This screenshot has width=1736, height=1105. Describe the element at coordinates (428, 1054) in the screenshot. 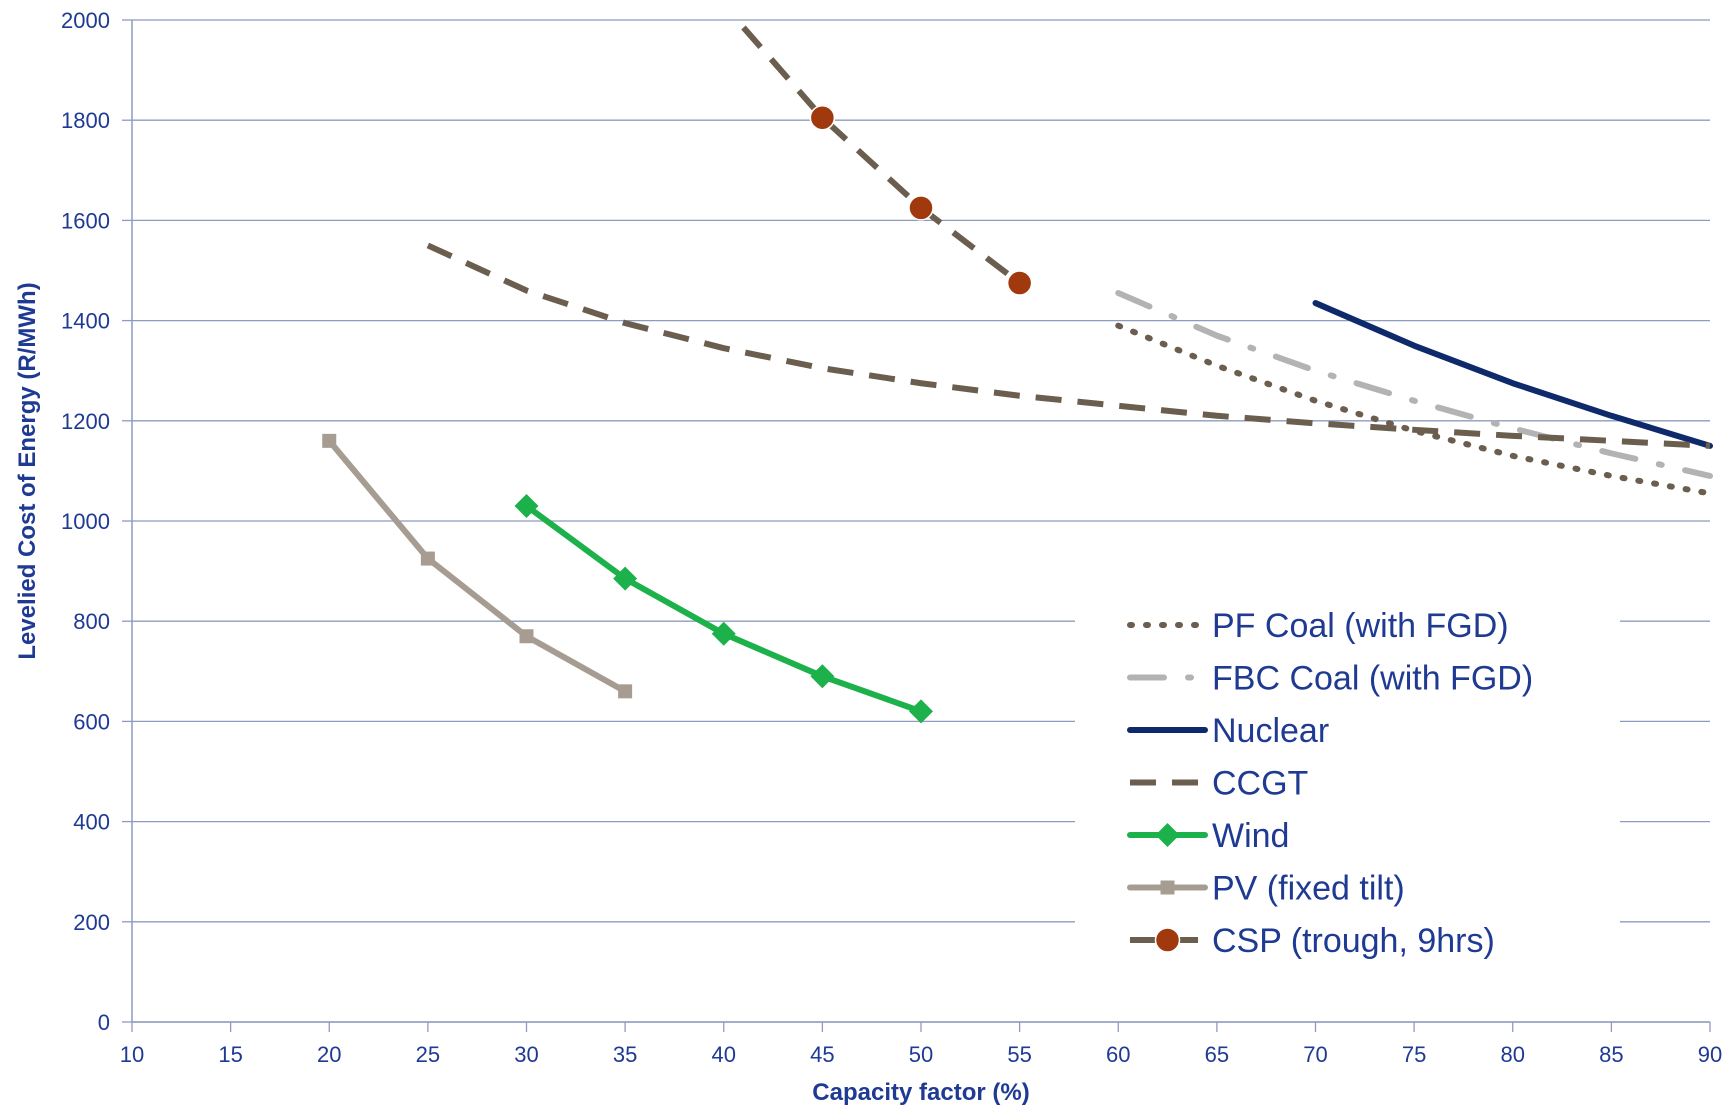

I see `x-tick-label: 25` at that location.